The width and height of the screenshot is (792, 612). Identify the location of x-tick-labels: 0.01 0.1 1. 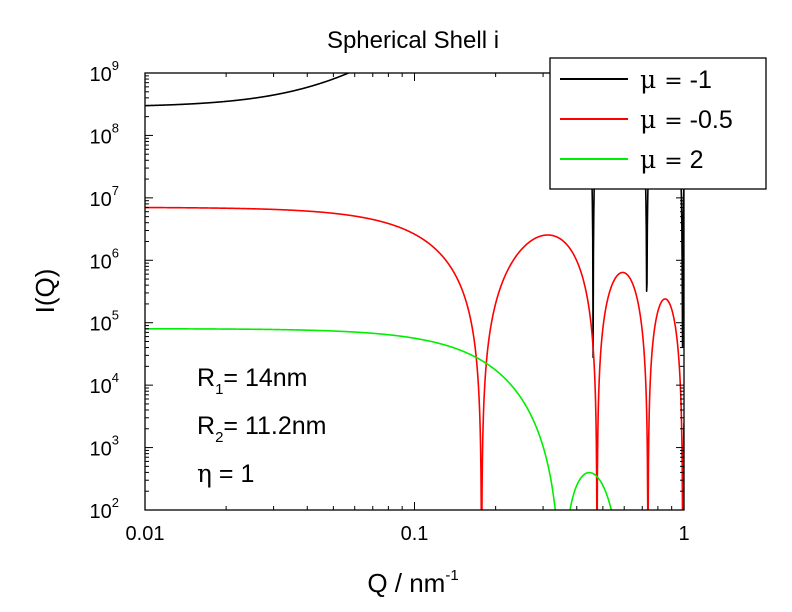
(408, 534).